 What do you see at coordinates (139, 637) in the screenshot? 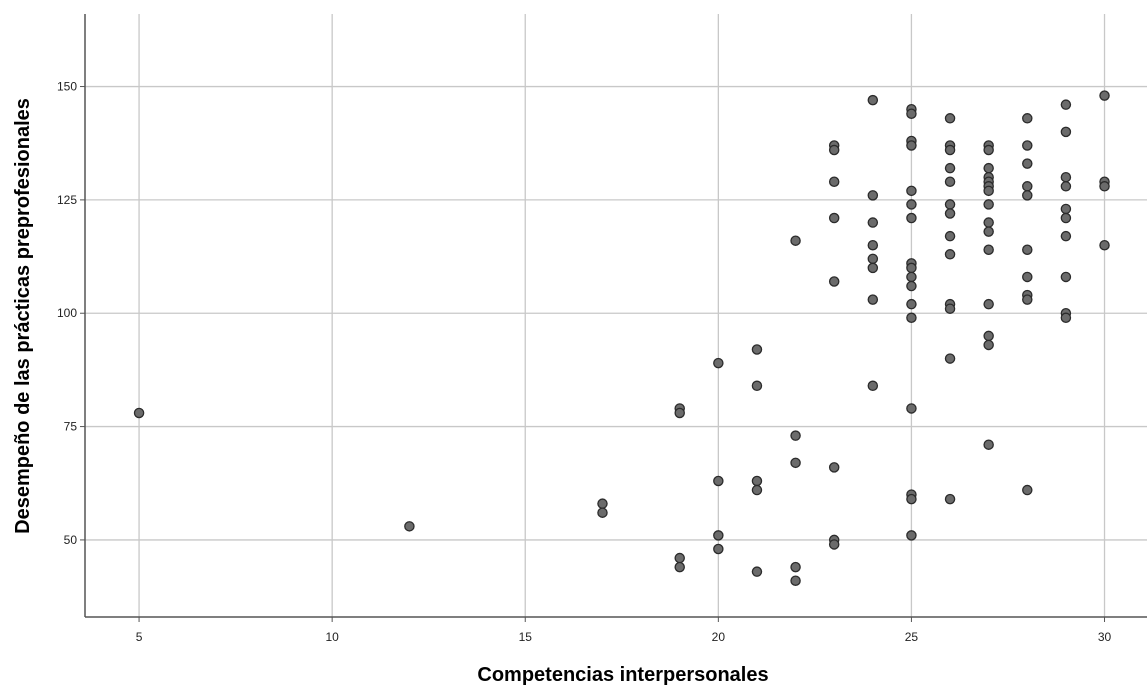
I see `x-tick-label: 5` at bounding box center [139, 637].